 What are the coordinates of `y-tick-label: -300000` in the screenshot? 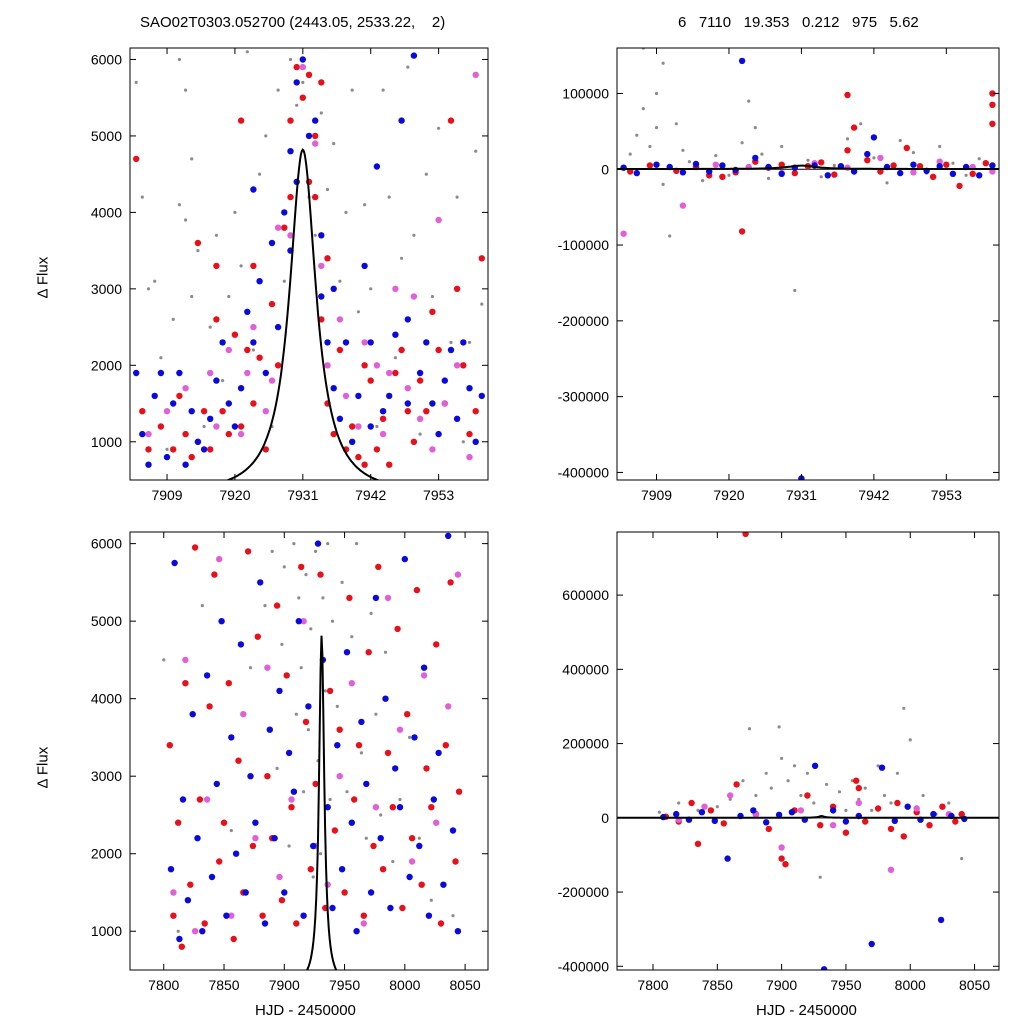 It's located at (584, 397).